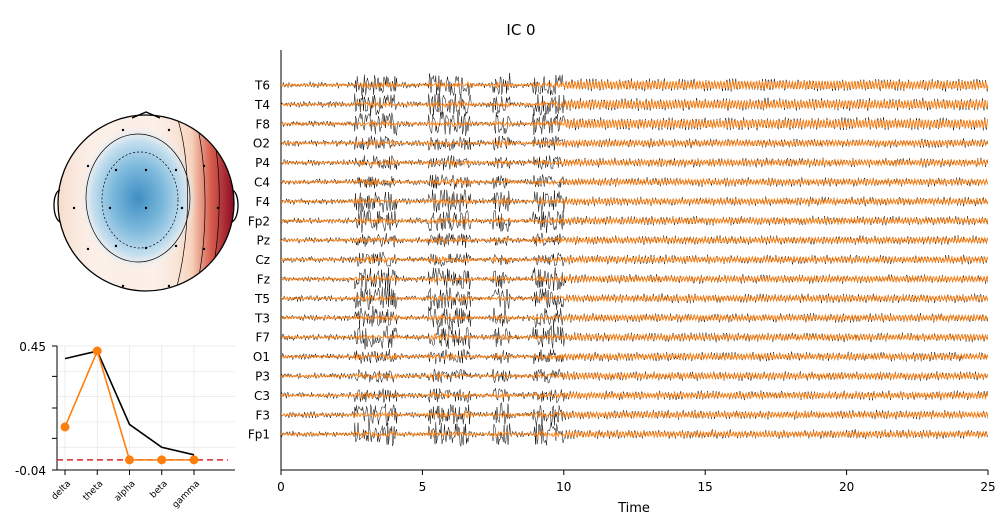 The width and height of the screenshot is (1006, 528). What do you see at coordinates (186, 494) in the screenshot?
I see `band-label-gamma: gamma` at bounding box center [186, 494].